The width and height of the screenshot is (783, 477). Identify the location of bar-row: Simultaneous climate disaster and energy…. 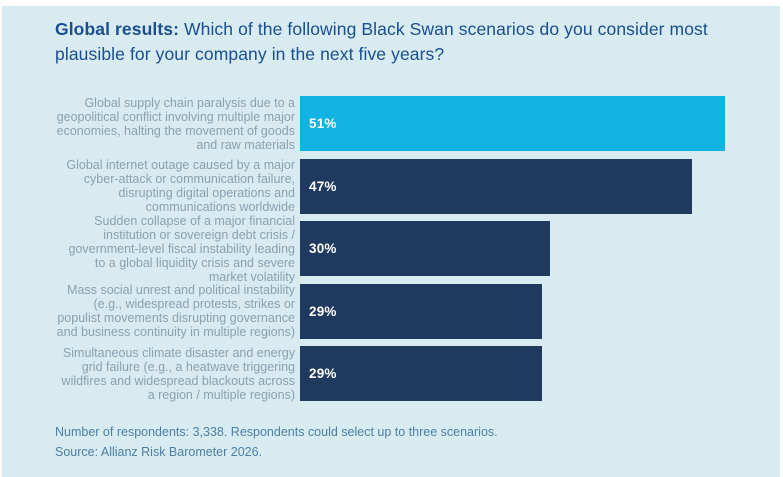
(407, 373).